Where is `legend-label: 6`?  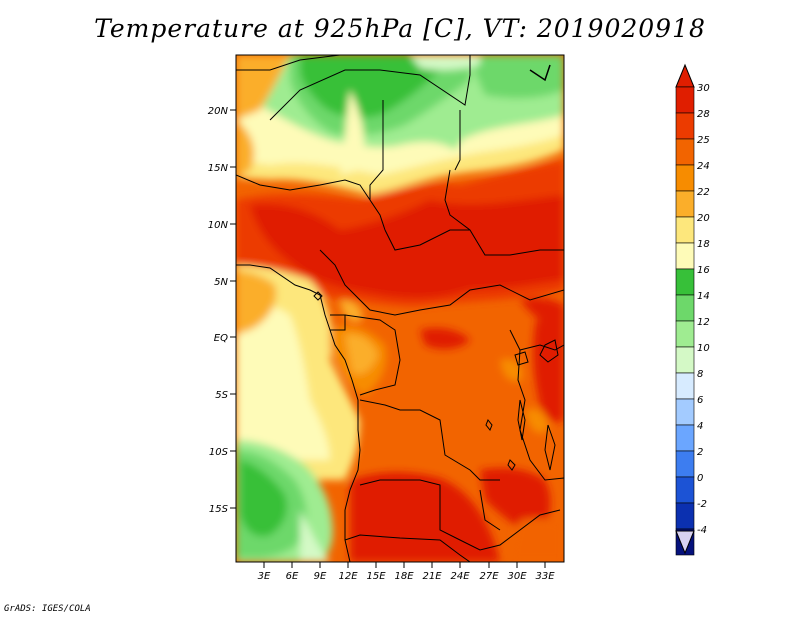
legend-label: 6 is located at coordinates (700, 400).